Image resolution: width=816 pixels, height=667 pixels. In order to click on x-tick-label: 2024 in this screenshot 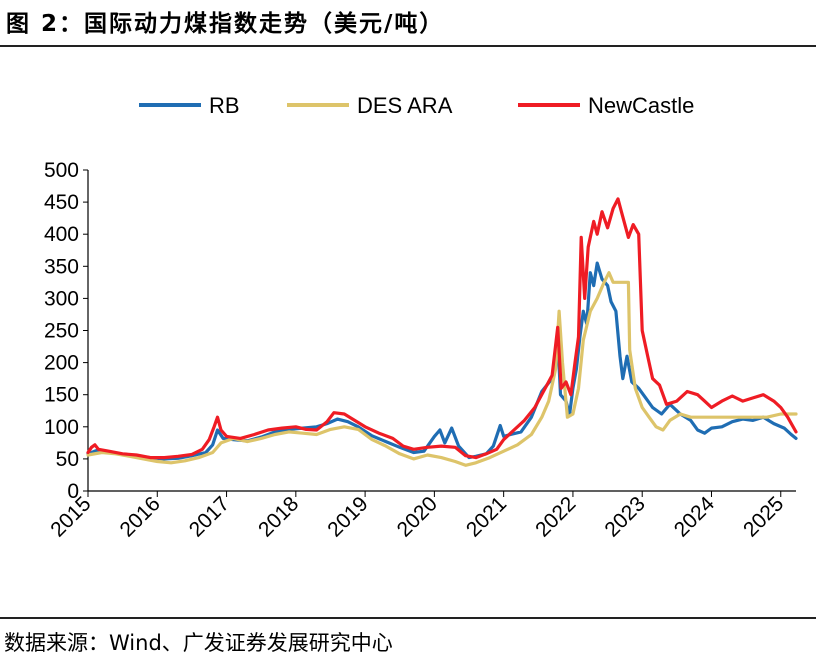, I will do `click(695, 517)`.